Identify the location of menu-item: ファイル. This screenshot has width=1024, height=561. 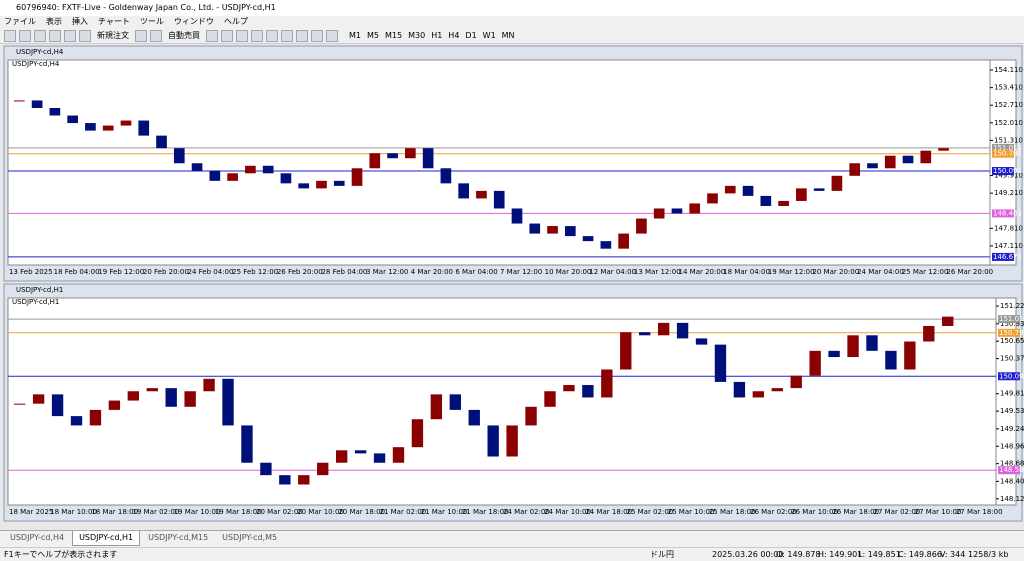
(20, 21).